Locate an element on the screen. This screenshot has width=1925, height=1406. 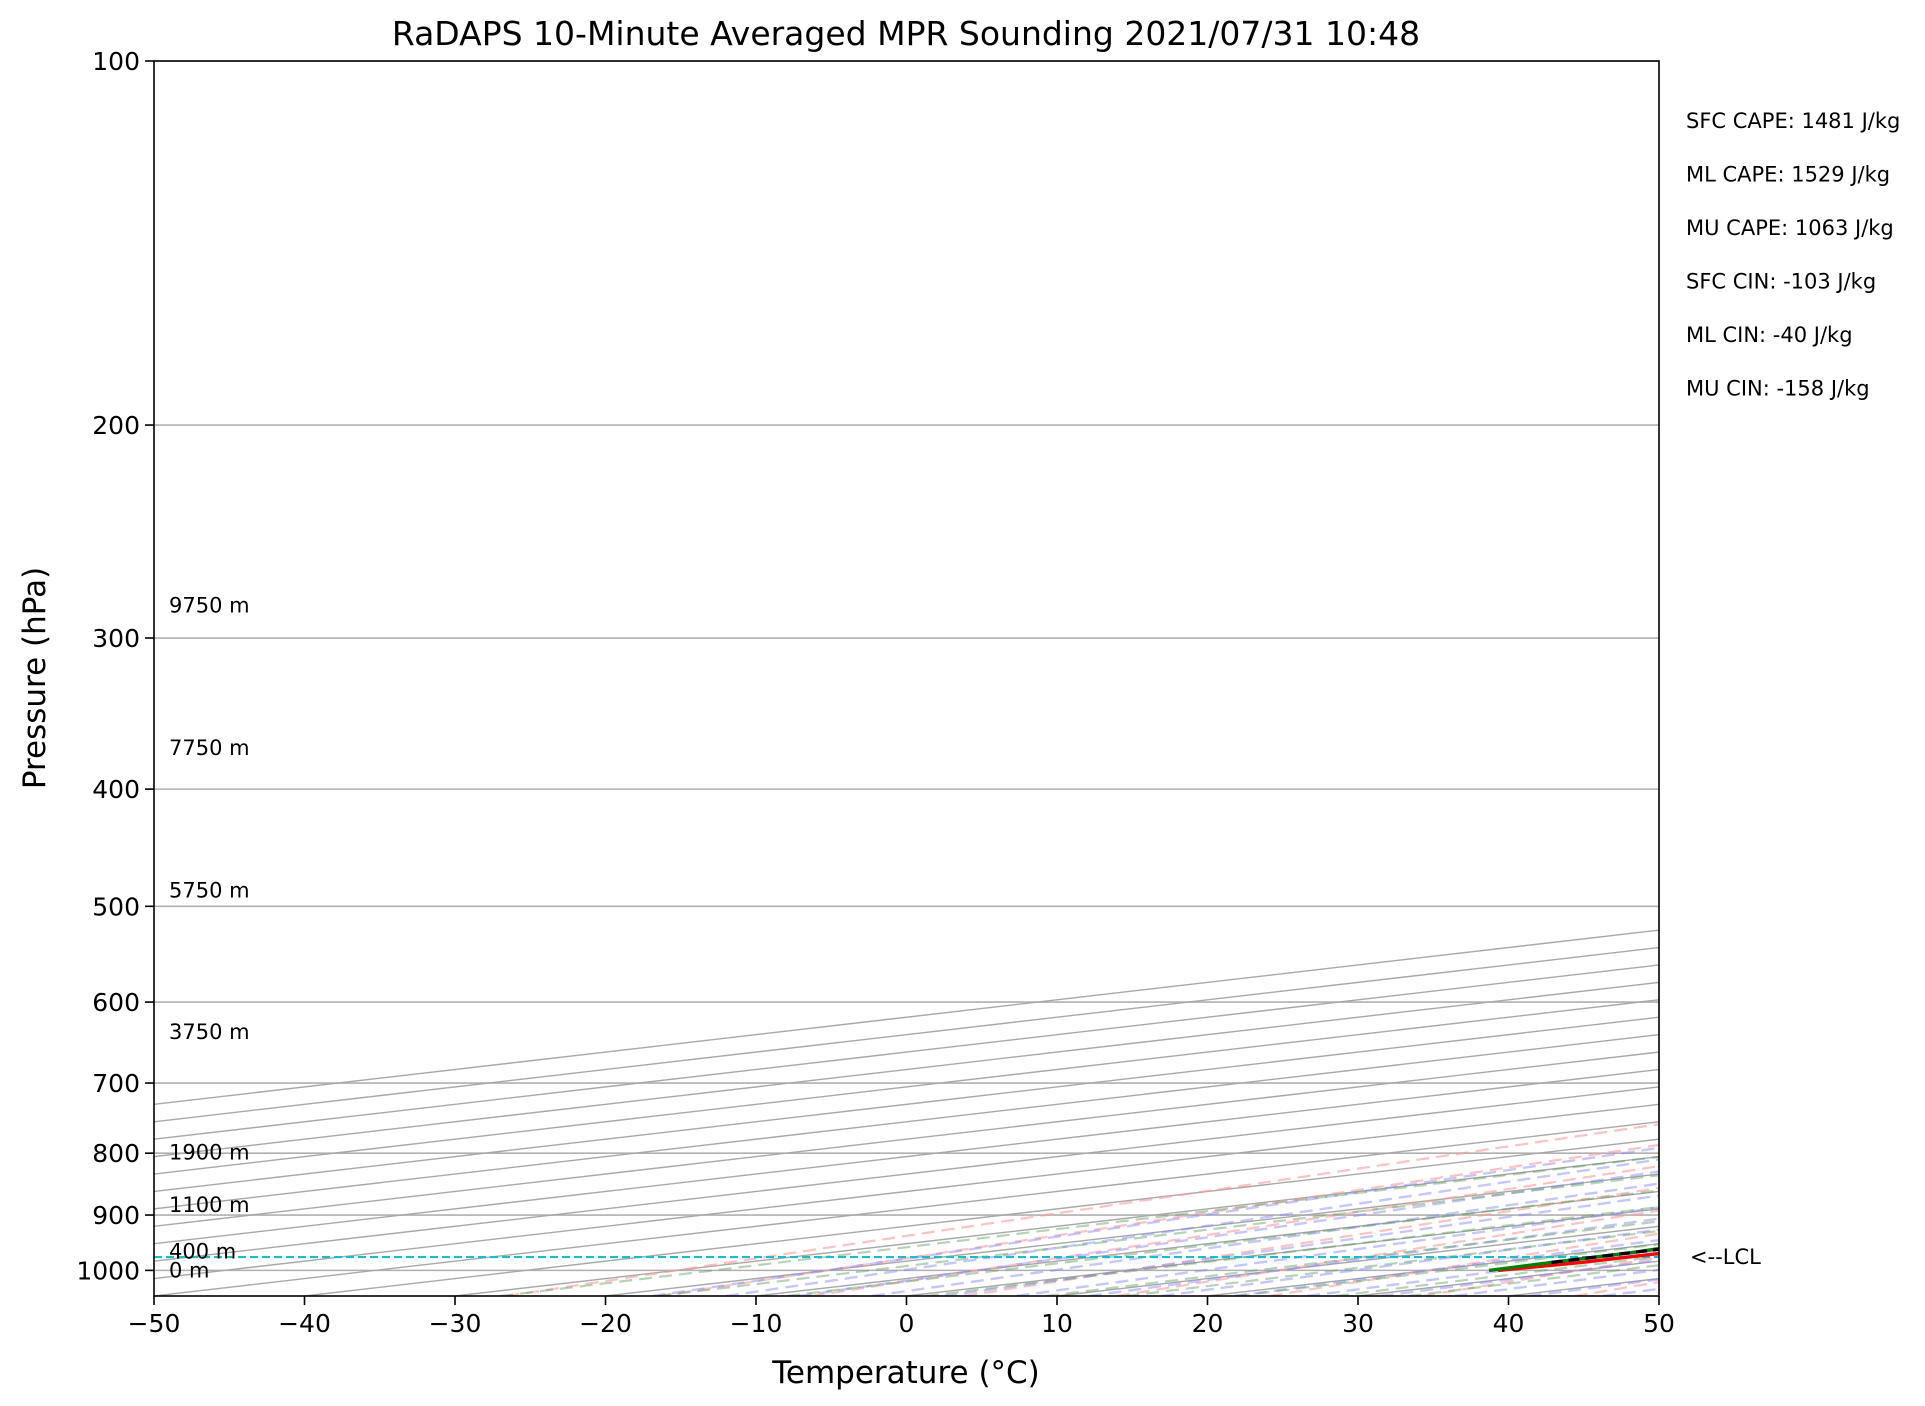
height-label: 3750 m is located at coordinates (209, 1032).